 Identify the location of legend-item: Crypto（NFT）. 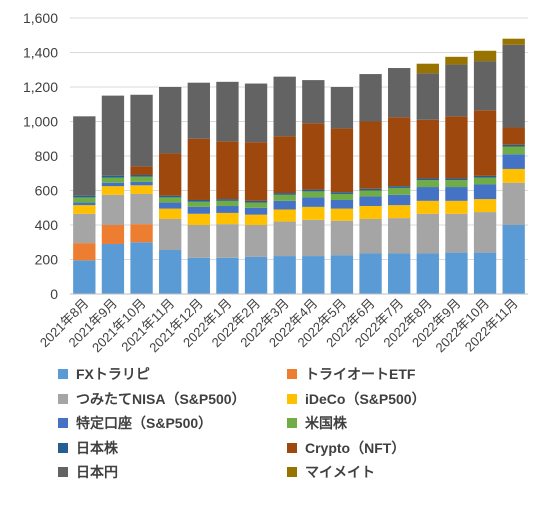
(346, 448).